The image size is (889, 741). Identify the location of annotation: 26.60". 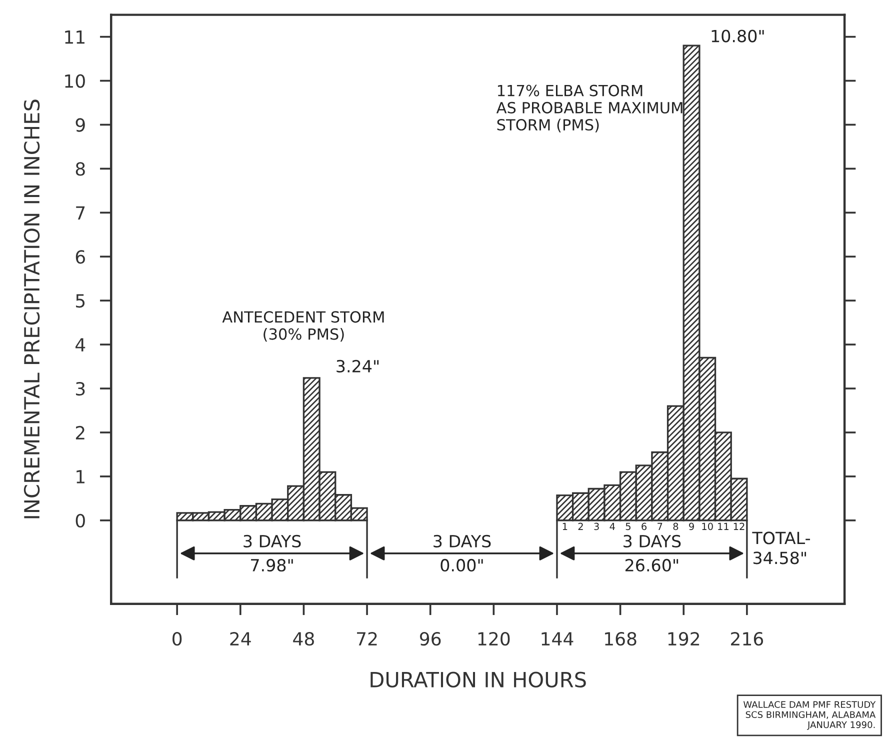
(651, 565).